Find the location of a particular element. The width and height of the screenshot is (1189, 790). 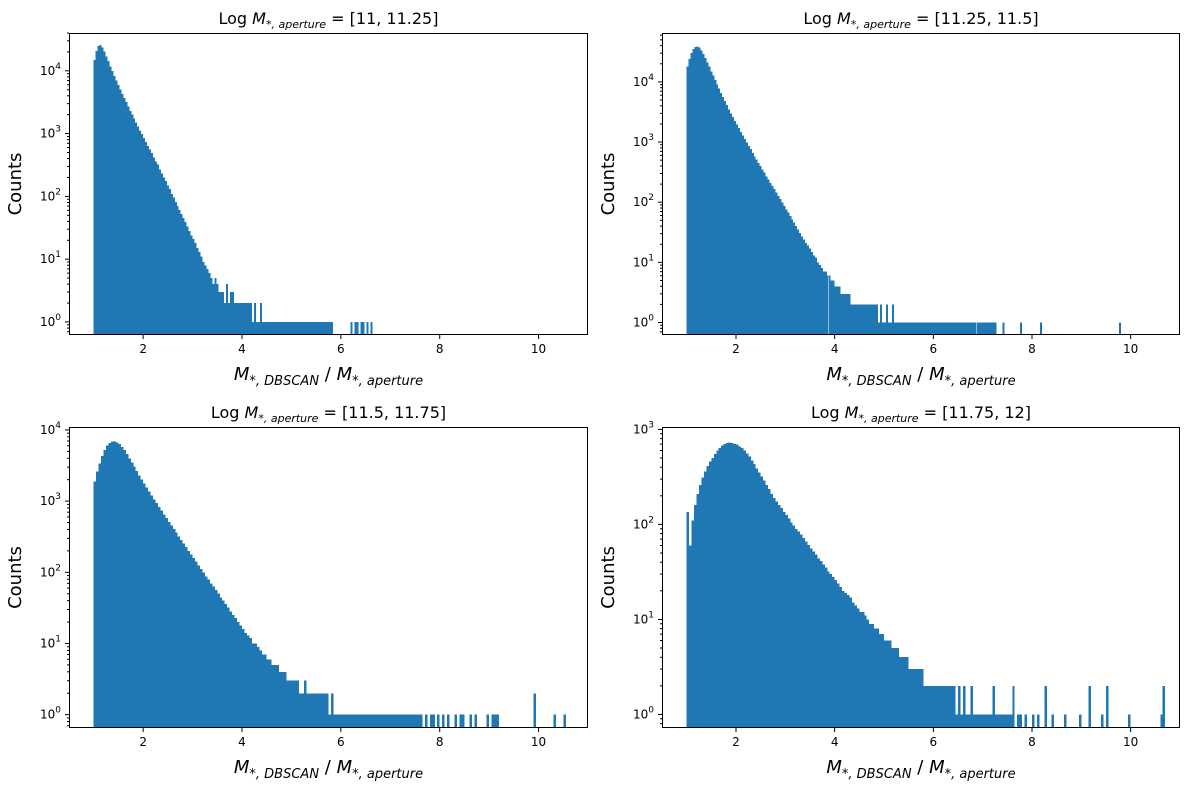

y-tick-label: 10⁴ is located at coordinates (643, 81).